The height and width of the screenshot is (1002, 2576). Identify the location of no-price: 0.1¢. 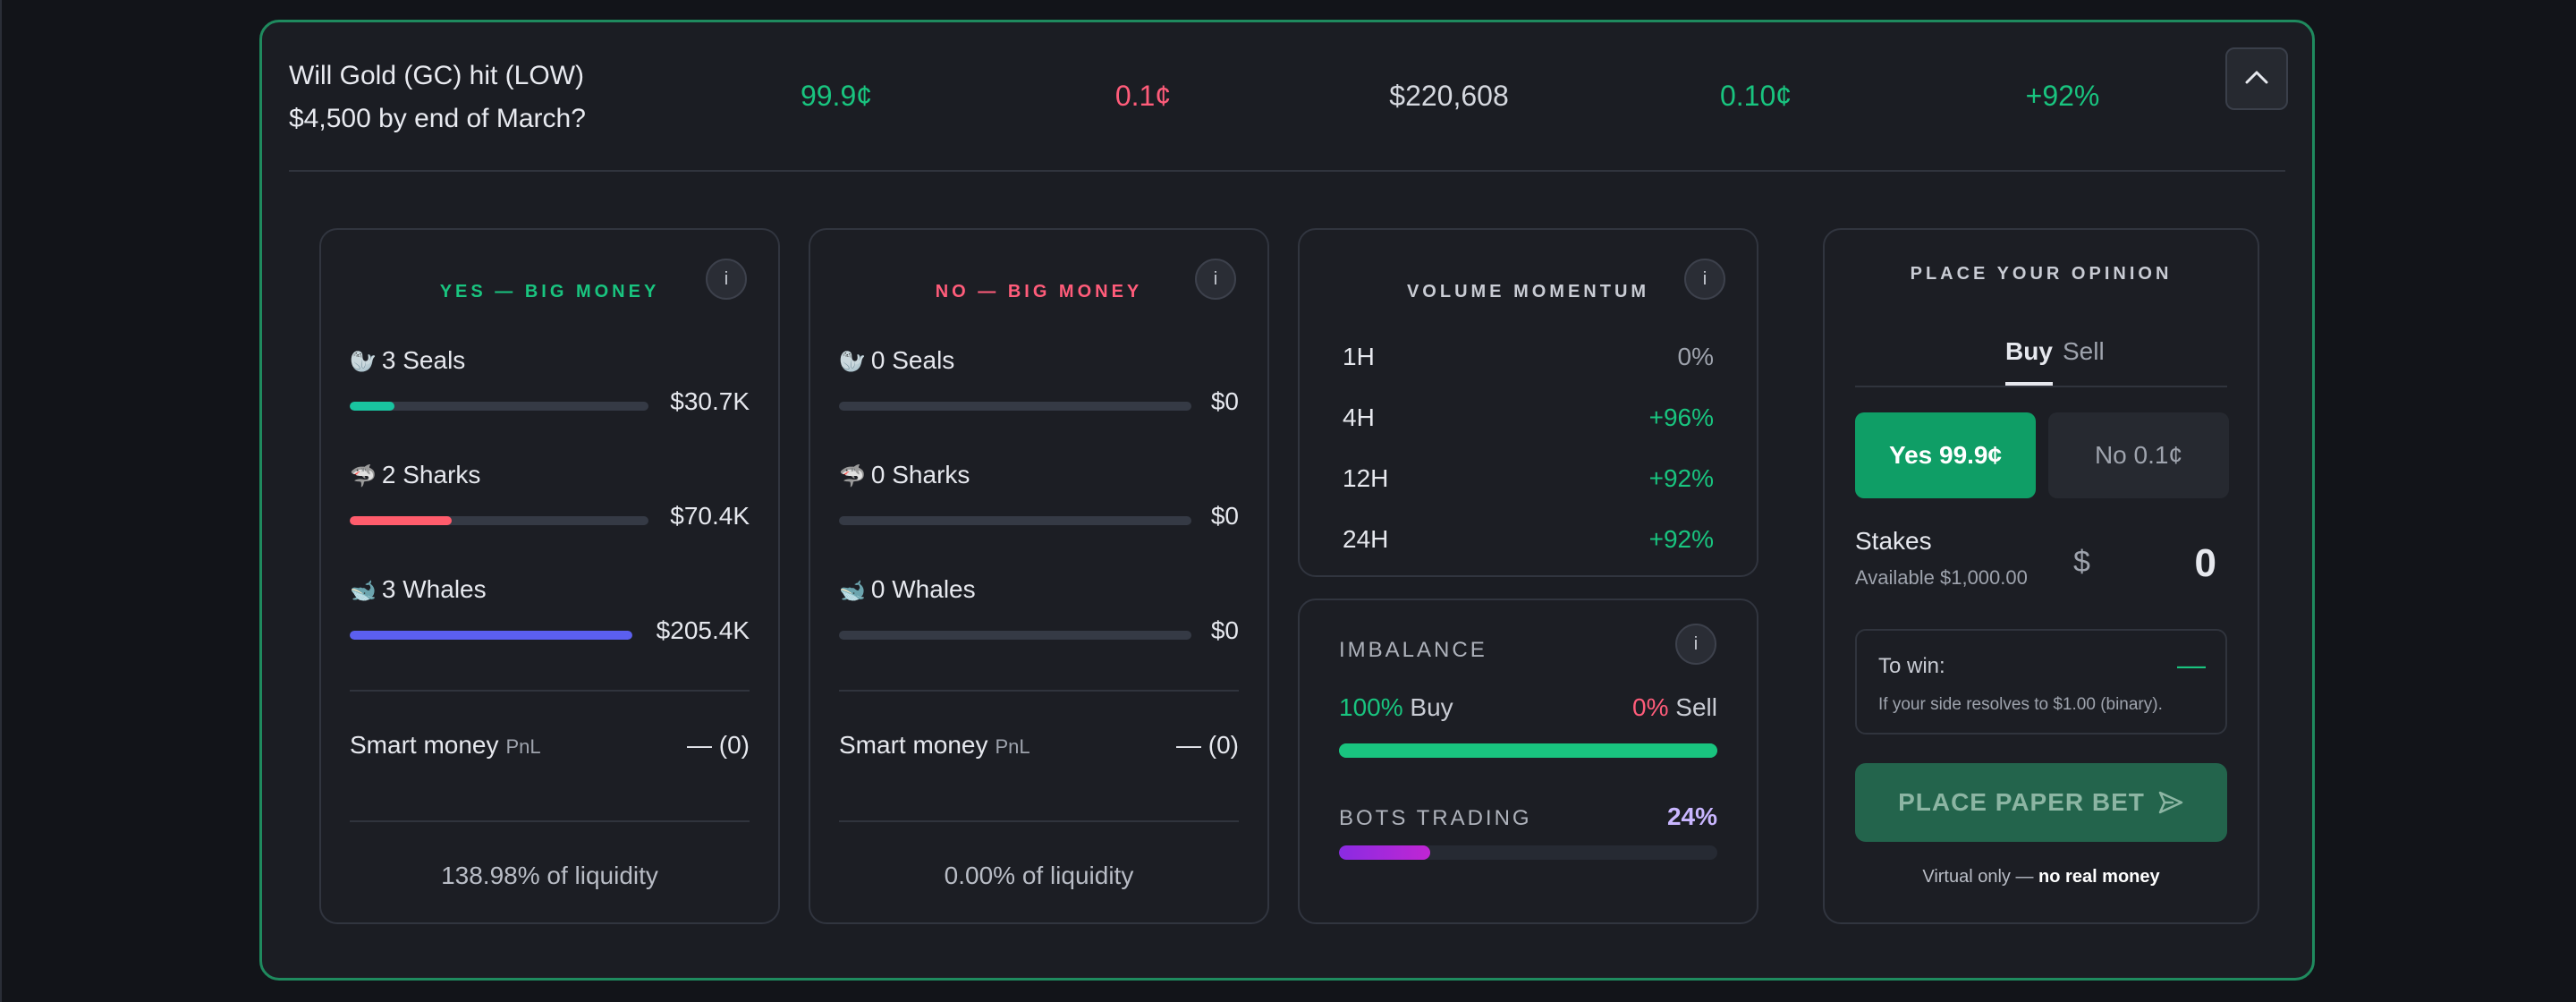
(1143, 96).